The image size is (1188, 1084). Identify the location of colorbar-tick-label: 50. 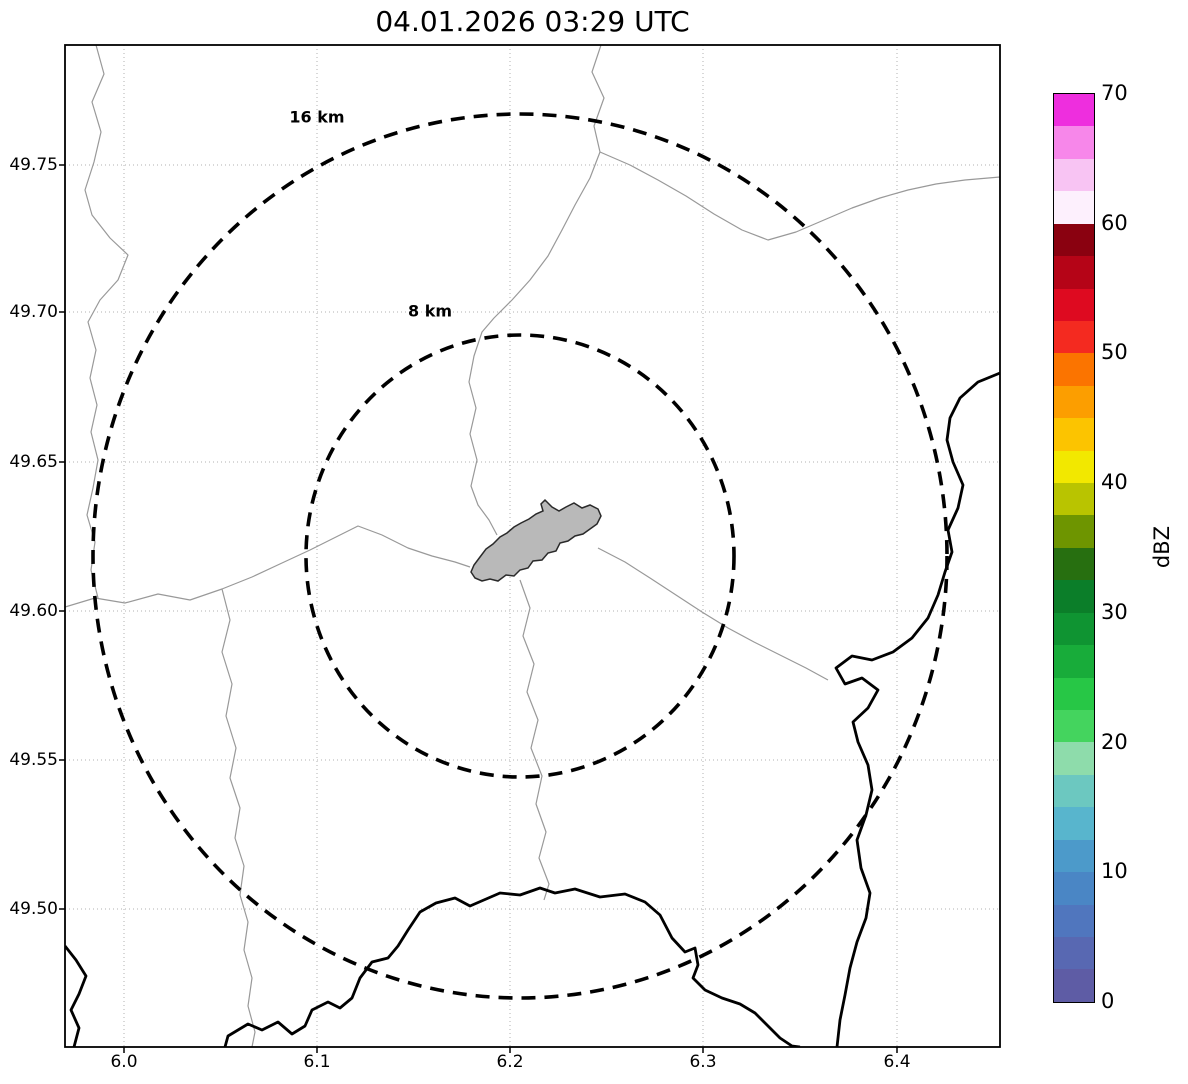
(1114, 352).